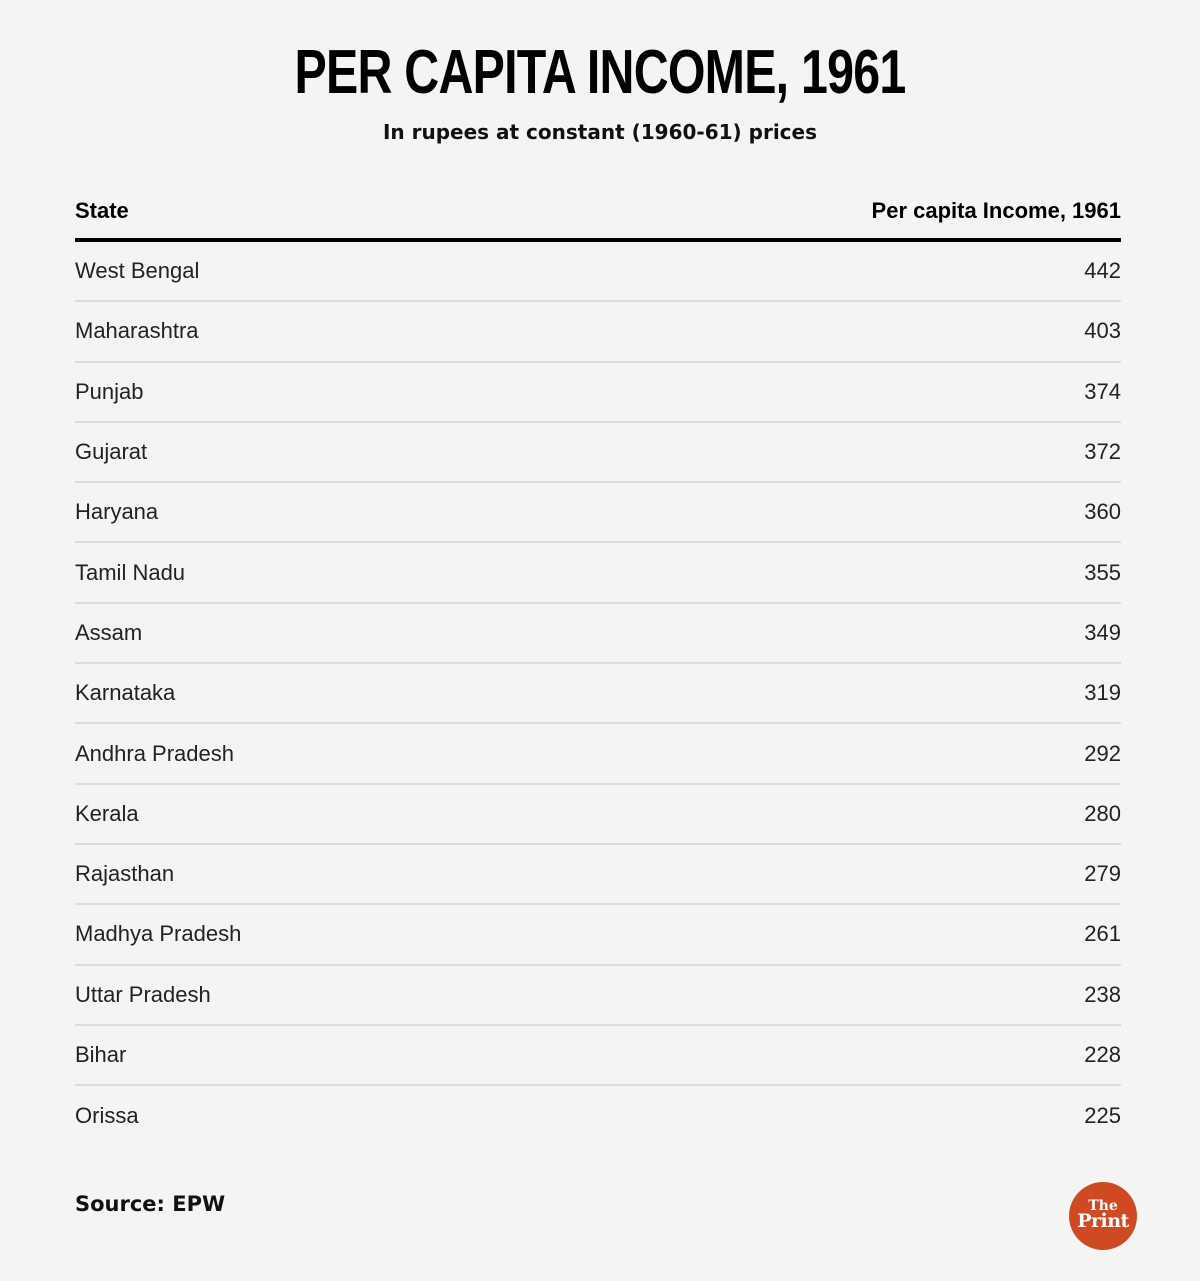 The image size is (1200, 1281). Describe the element at coordinates (125, 874) in the screenshot. I see `state-name: Rajasthan` at that location.